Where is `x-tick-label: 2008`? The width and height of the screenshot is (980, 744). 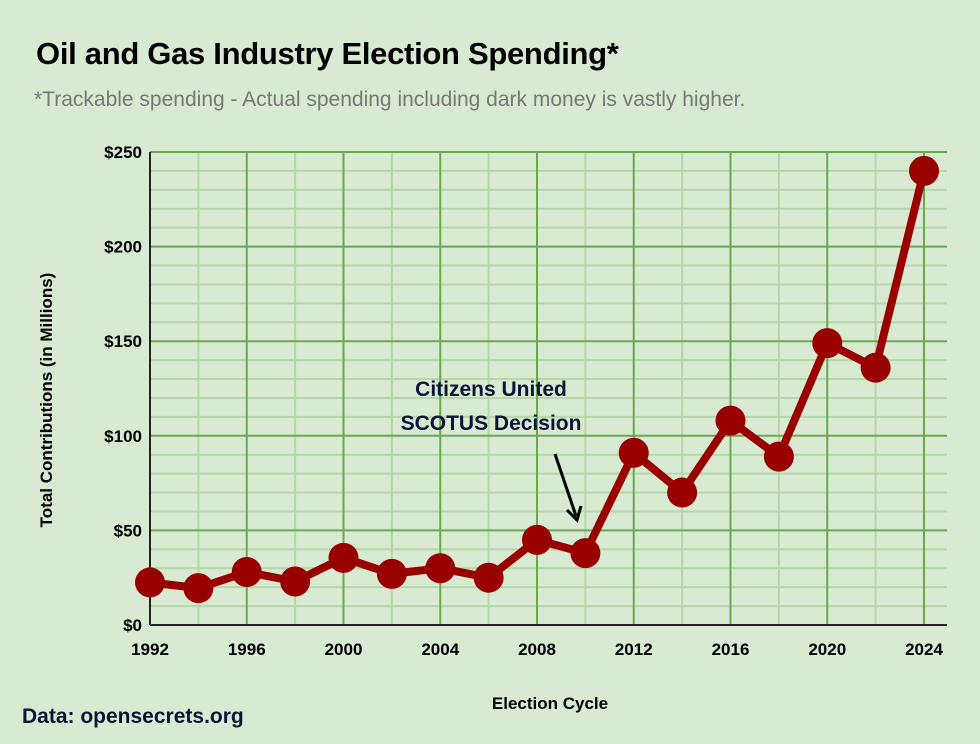 x-tick-label: 2008 is located at coordinates (537, 649).